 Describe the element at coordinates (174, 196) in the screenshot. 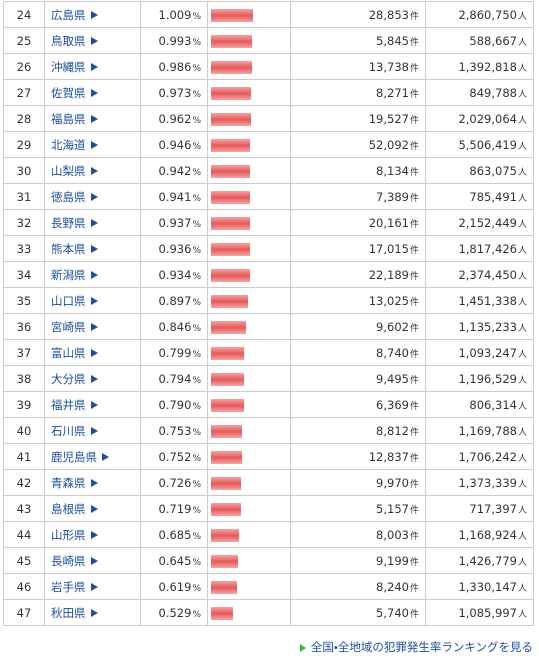

I see `rate-cell: 0.941%` at that location.